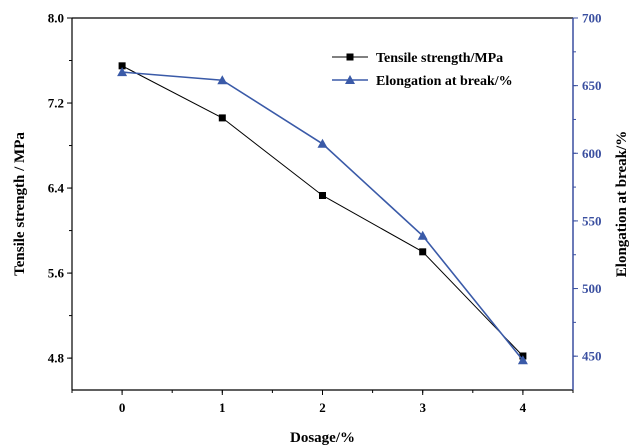  Describe the element at coordinates (122, 407) in the screenshot. I see `x-tick-label: 0` at that location.